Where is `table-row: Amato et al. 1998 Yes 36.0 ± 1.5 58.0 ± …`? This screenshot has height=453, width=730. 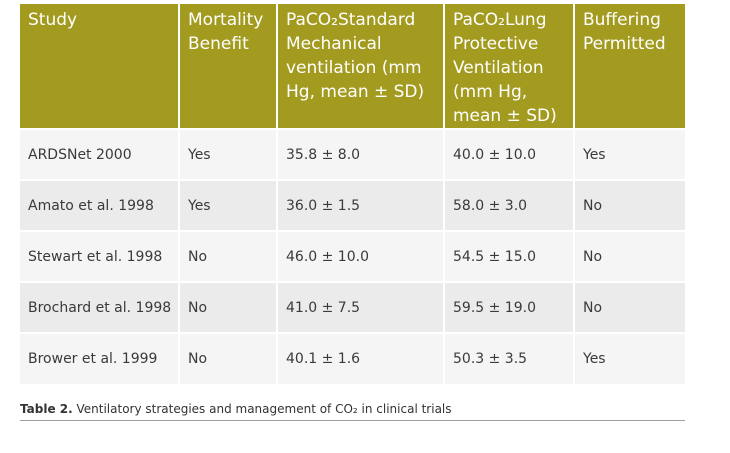
table-row: Amato et al. 1998 Yes 36.0 ± 1.5 58.0 ± … is located at coordinates (352, 205).